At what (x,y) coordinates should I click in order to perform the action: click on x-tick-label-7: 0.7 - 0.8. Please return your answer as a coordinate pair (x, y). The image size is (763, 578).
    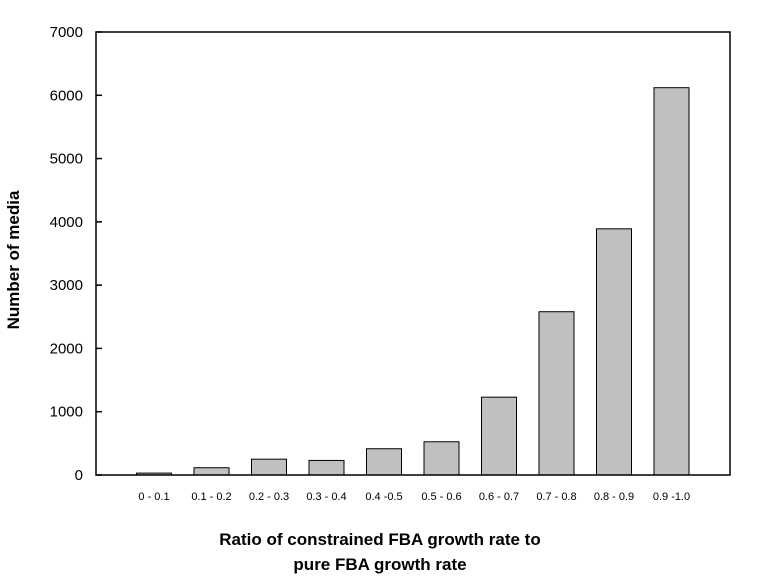
    Looking at the image, I should click on (556, 497).